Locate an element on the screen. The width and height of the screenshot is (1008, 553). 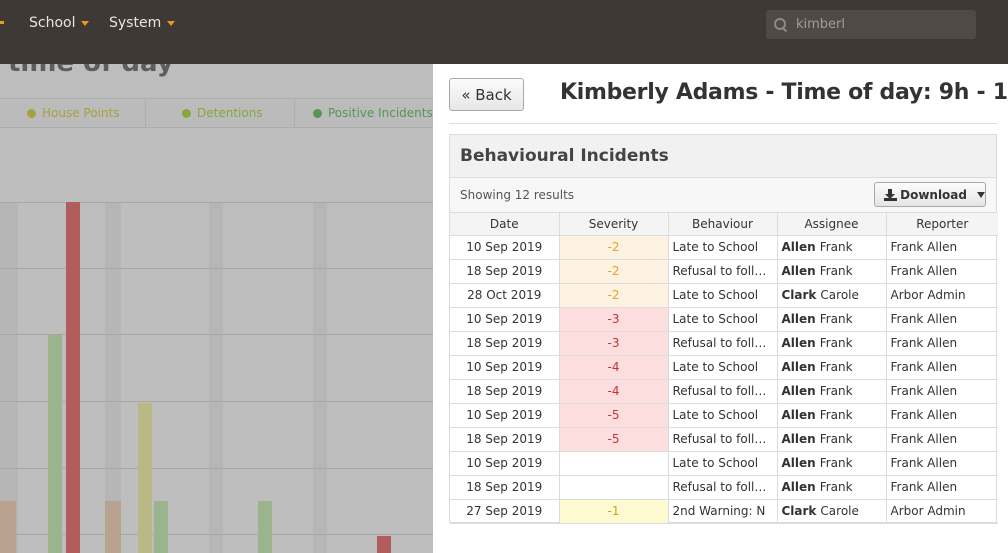
nav-item-label: System is located at coordinates (135, 23).